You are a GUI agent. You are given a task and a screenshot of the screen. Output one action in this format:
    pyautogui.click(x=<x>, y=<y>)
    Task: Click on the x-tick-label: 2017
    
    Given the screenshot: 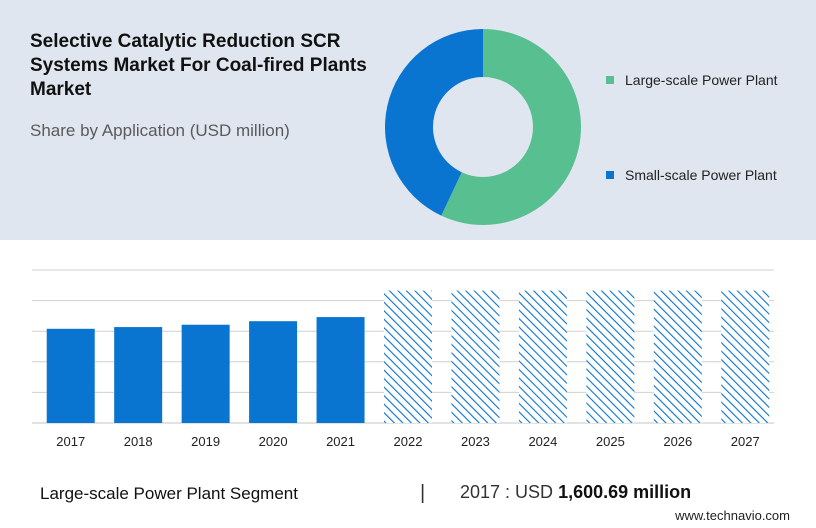 What is the action you would take?
    pyautogui.click(x=70, y=441)
    